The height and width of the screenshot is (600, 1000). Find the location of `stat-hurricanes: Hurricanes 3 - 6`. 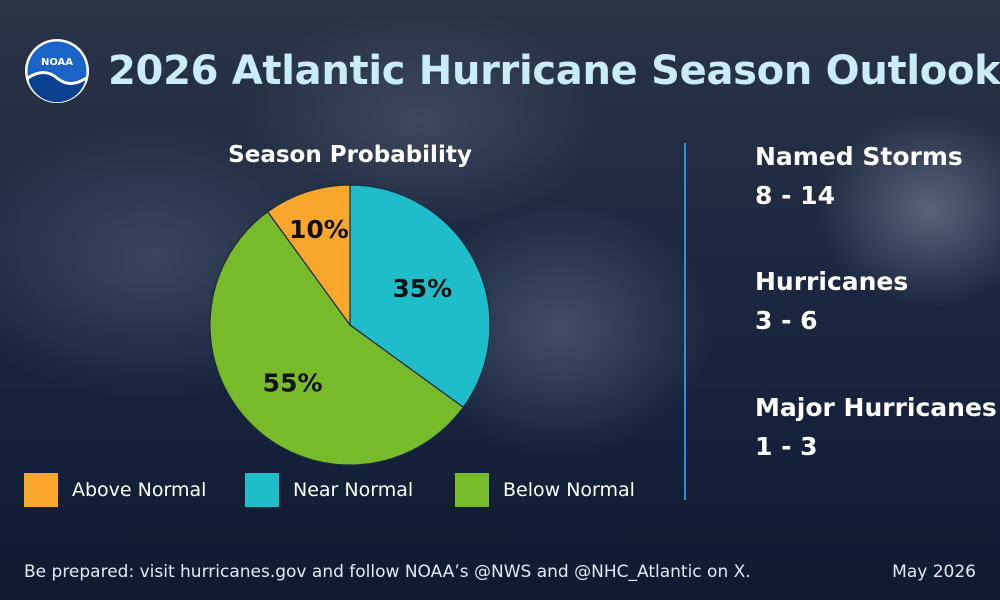

stat-hurricanes: Hurricanes 3 - 6 is located at coordinates (831, 301).